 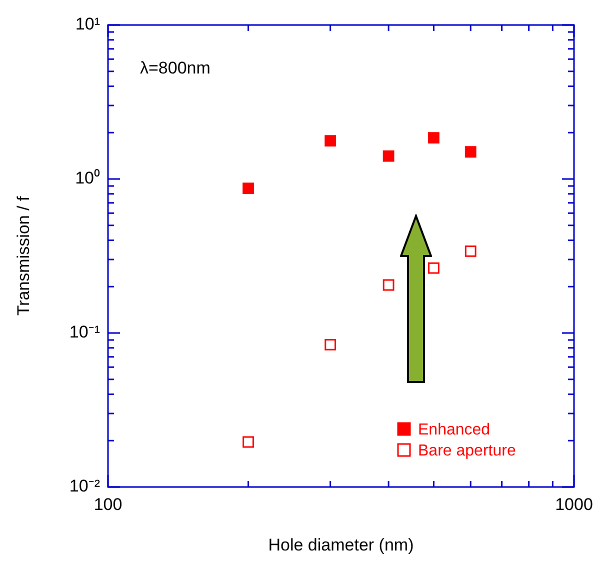 I want to click on y-tick-label: 10¹, so click(x=87, y=24).